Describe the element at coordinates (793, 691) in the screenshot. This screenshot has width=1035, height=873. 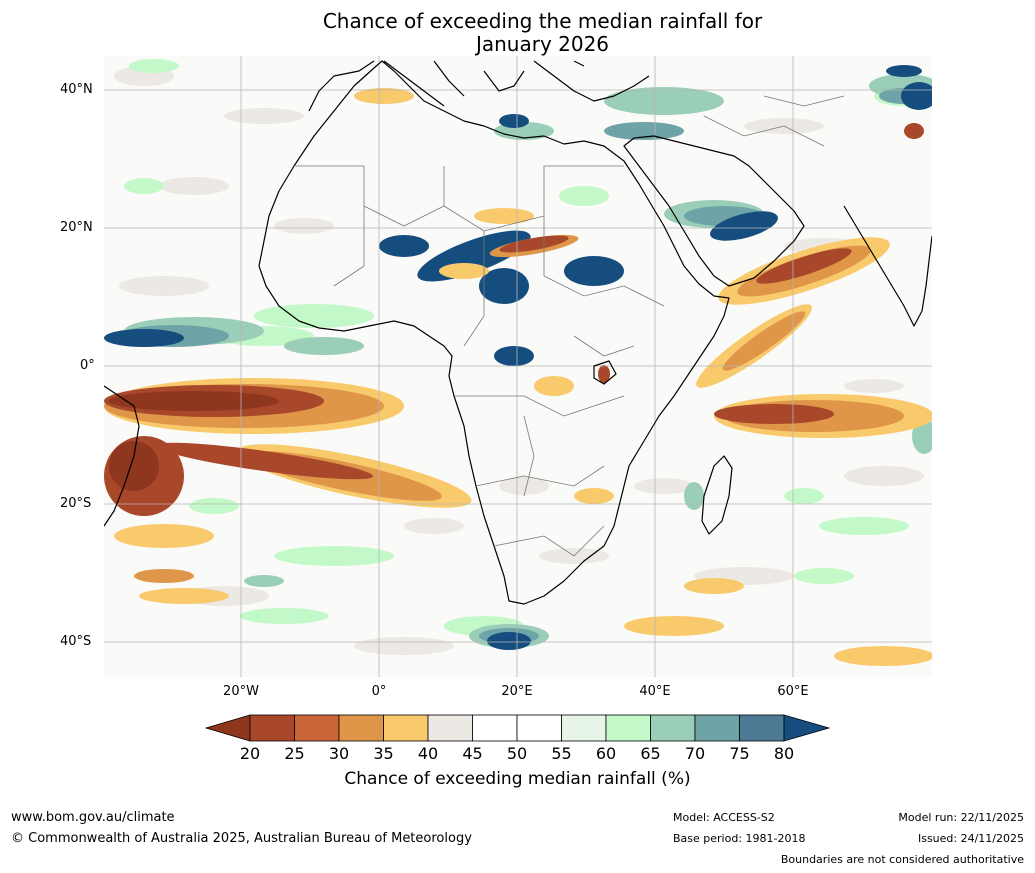
I see `lon-label-60e: 60°E` at that location.